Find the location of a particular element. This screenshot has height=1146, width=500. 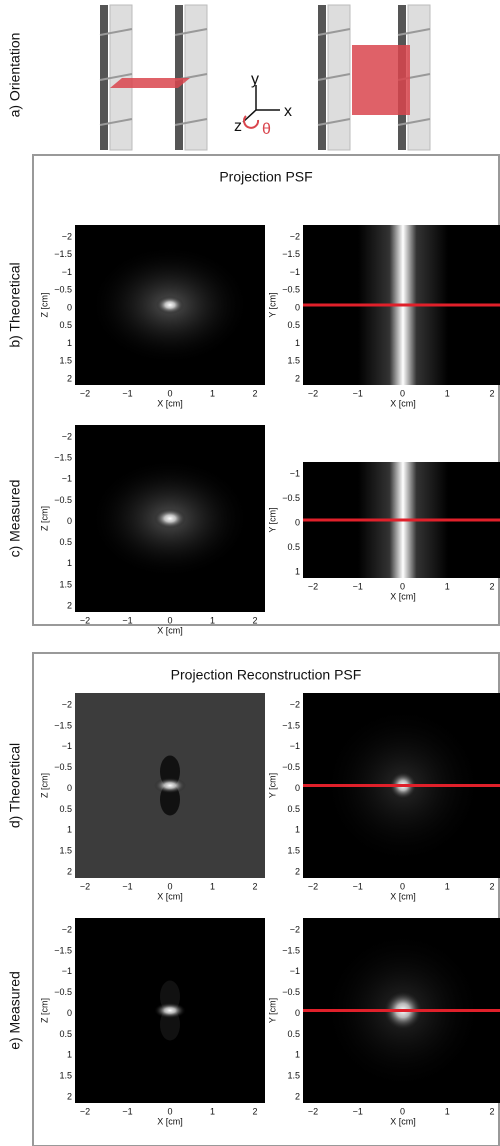

shelf-post is located at coordinates (179, 77).